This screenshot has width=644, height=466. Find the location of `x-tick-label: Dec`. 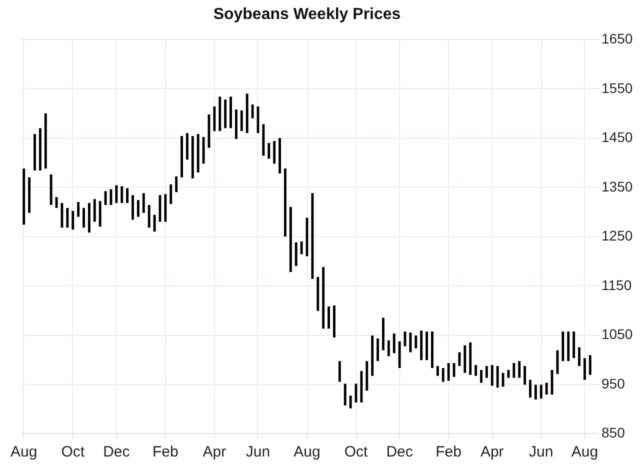

x-tick-label: Dec is located at coordinates (116, 452).